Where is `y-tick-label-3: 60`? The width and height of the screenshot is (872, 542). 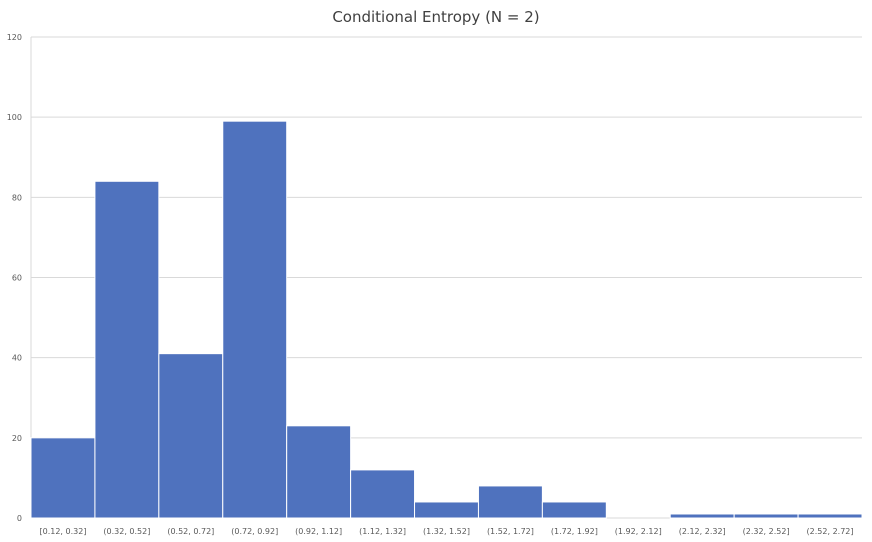
y-tick-label-3: 60 is located at coordinates (17, 278).